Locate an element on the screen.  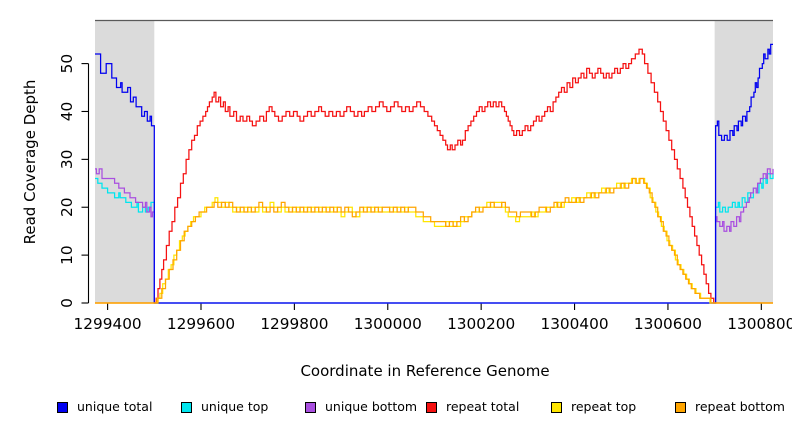
y-tick-label: 50 is located at coordinates (67, 63).